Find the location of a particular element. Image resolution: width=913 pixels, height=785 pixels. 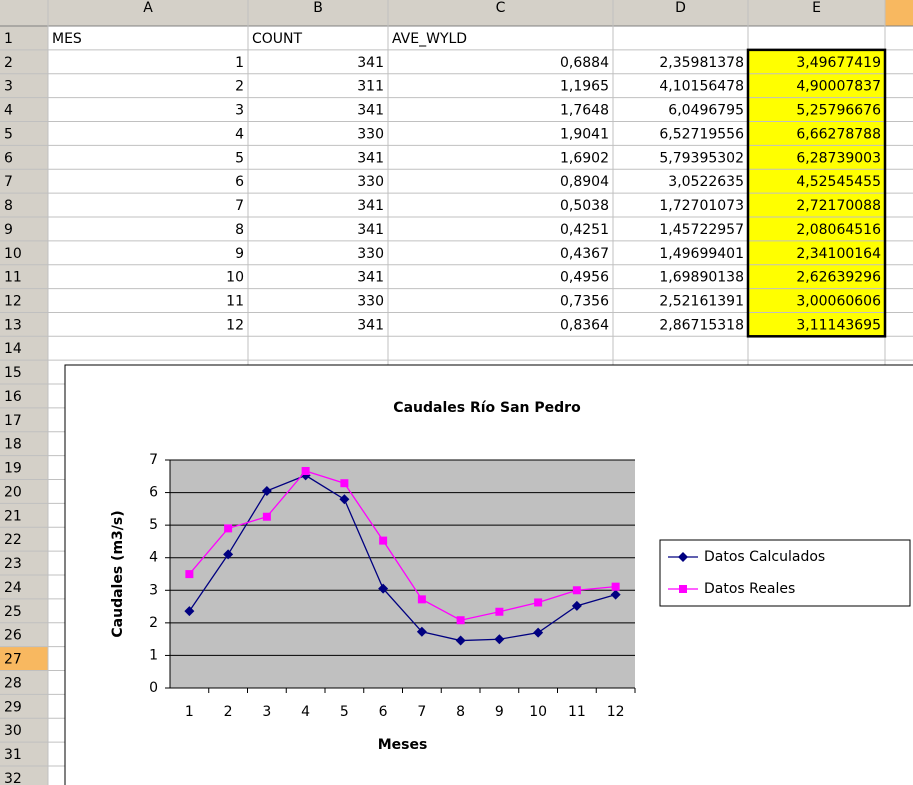

cell: 1,49699401 is located at coordinates (701, 254).